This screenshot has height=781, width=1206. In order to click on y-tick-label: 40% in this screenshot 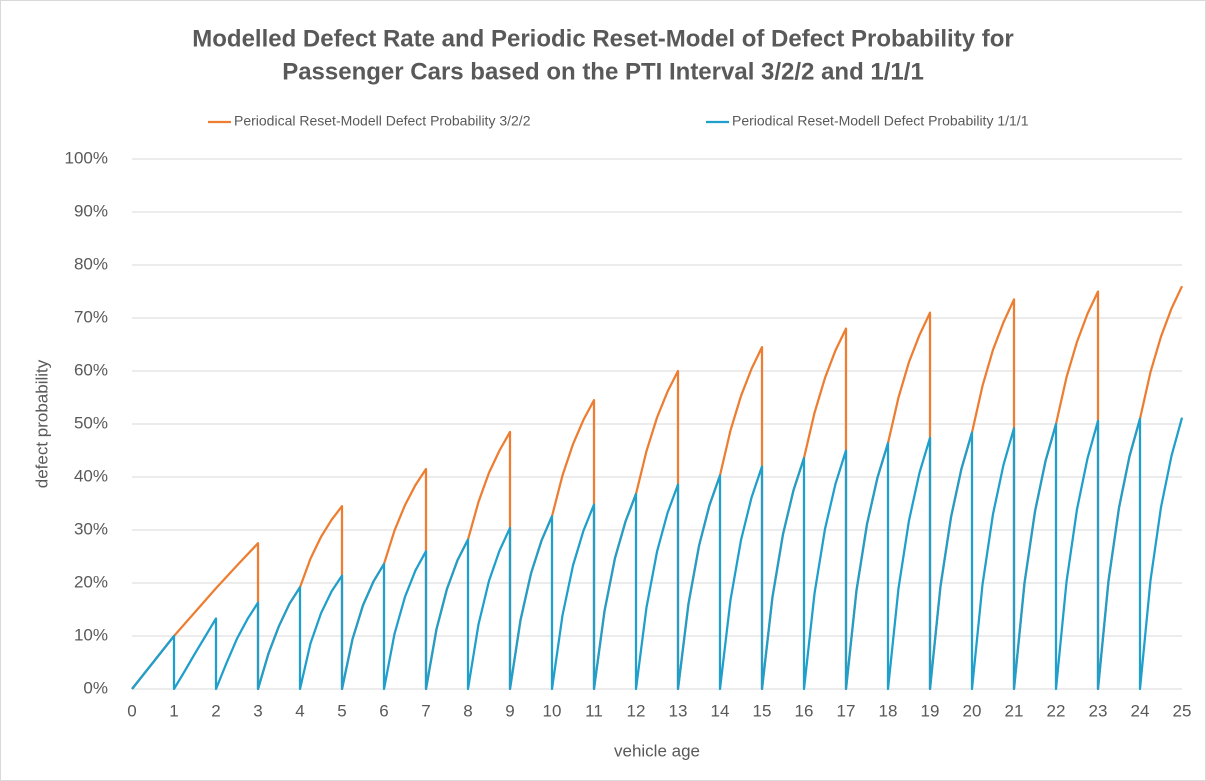, I will do `click(91, 475)`.